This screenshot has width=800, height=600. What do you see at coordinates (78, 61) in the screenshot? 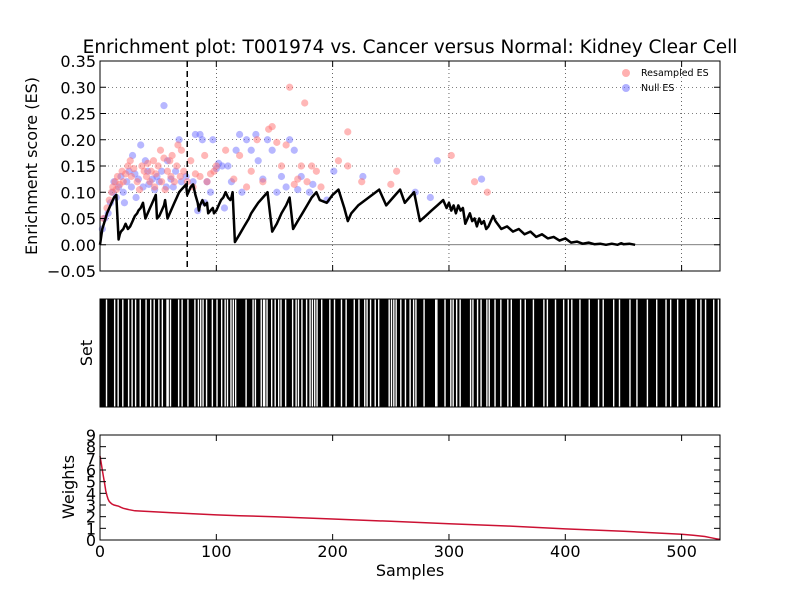
I see `es-ytick-label: 0.35` at bounding box center [78, 61].